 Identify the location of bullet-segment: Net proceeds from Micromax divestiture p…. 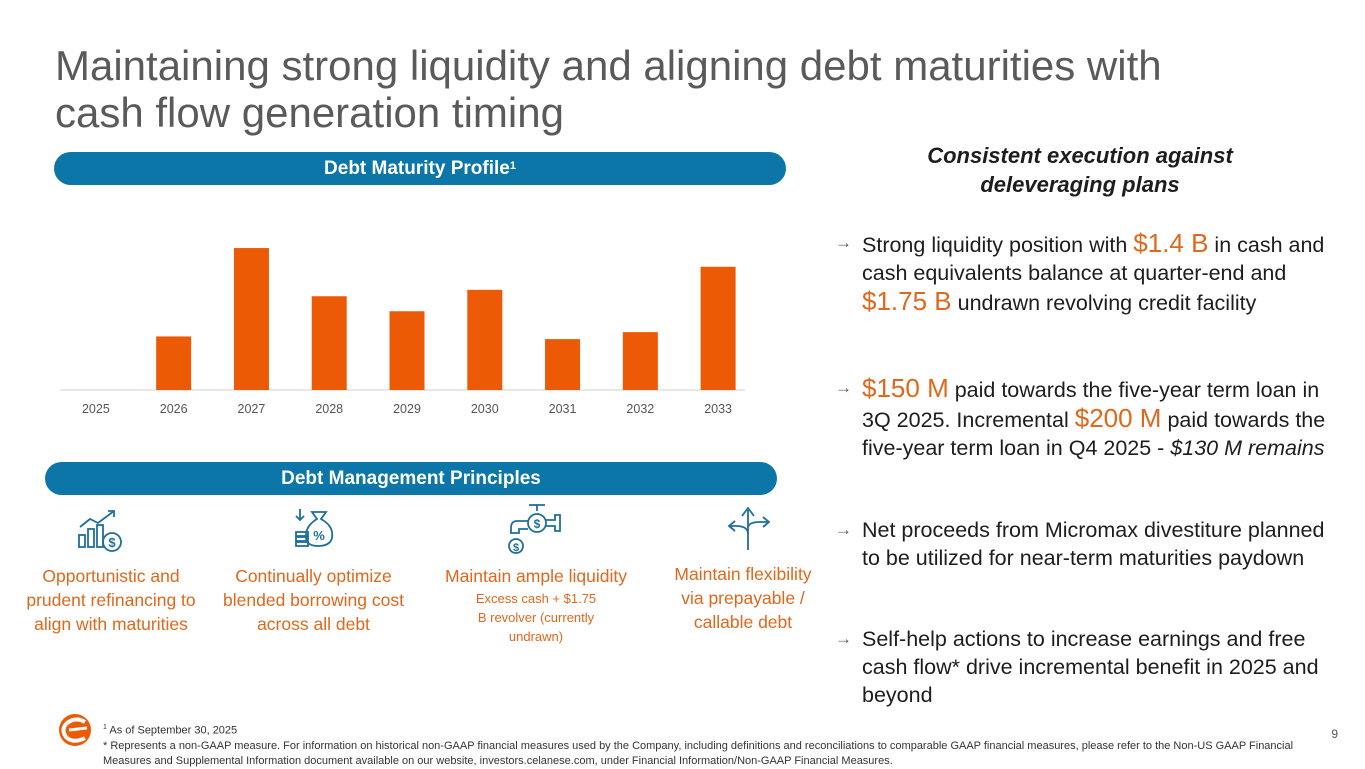
(1093, 544).